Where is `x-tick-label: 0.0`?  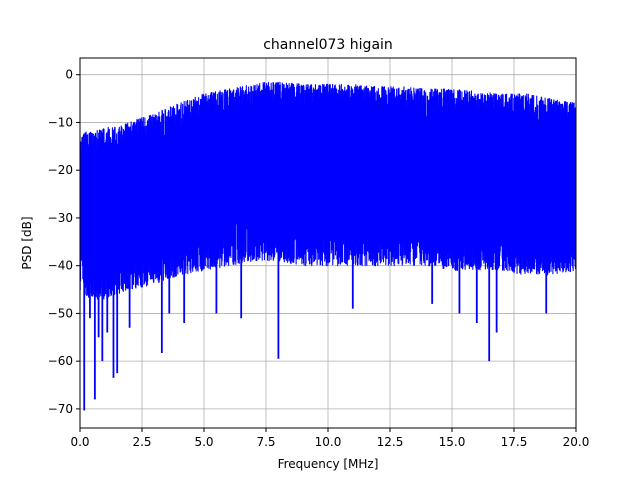
x-tick-label: 0.0 is located at coordinates (79, 442).